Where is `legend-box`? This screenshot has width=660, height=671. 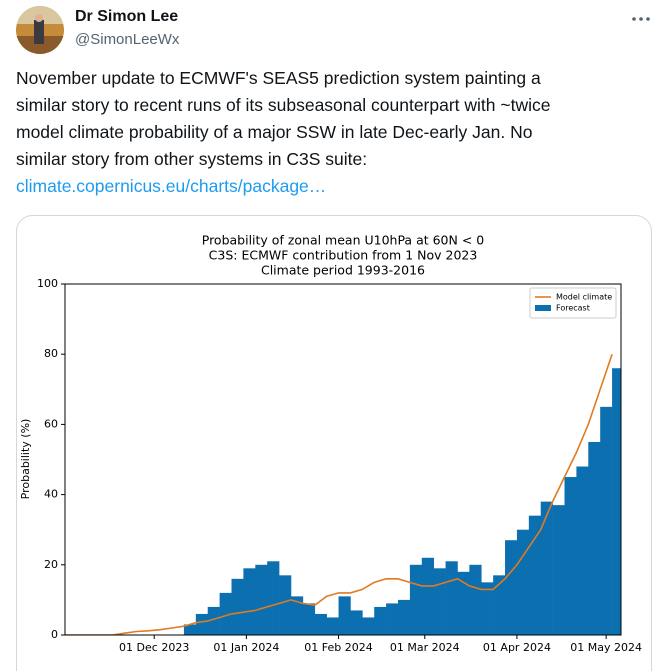 legend-box is located at coordinates (573, 303).